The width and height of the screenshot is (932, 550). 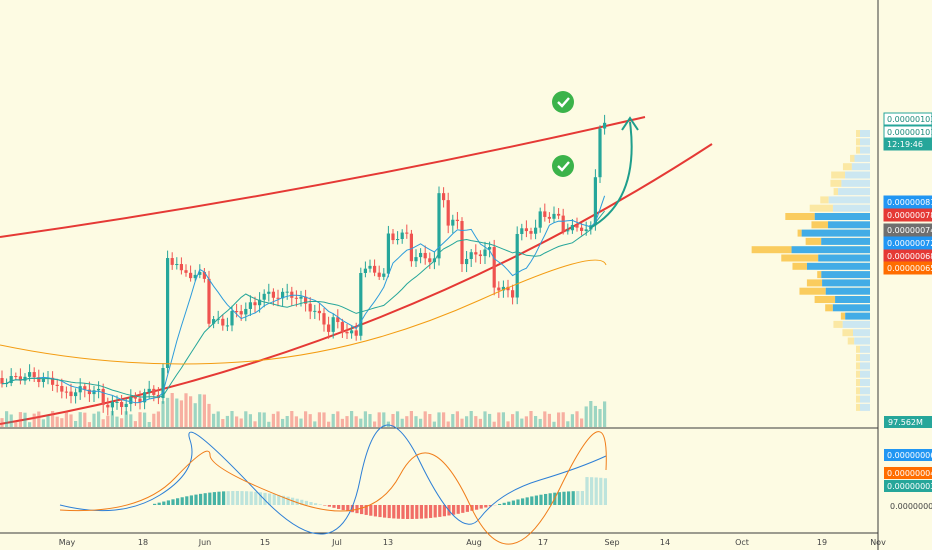 I want to click on macd-tag-label: 0.00000004, so click(x=909, y=473).